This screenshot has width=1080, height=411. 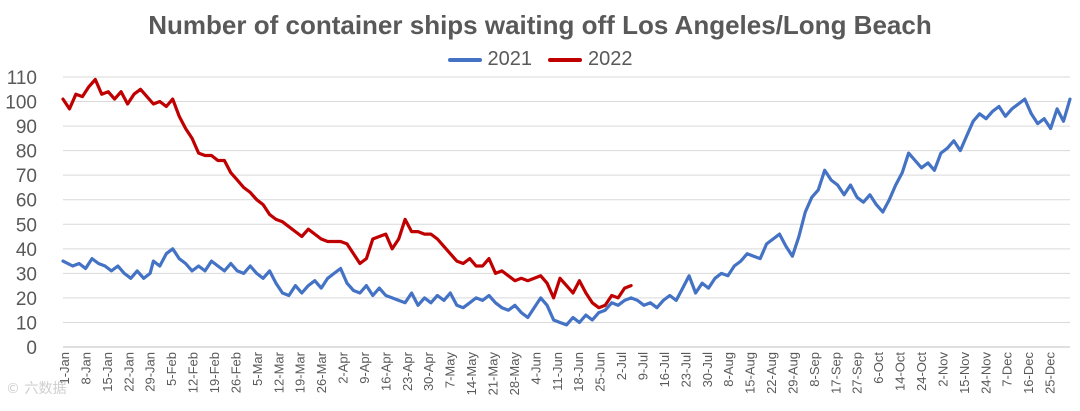 What do you see at coordinates (707, 370) in the screenshot?
I see `x-tick-label: 30-Jul` at bounding box center [707, 370].